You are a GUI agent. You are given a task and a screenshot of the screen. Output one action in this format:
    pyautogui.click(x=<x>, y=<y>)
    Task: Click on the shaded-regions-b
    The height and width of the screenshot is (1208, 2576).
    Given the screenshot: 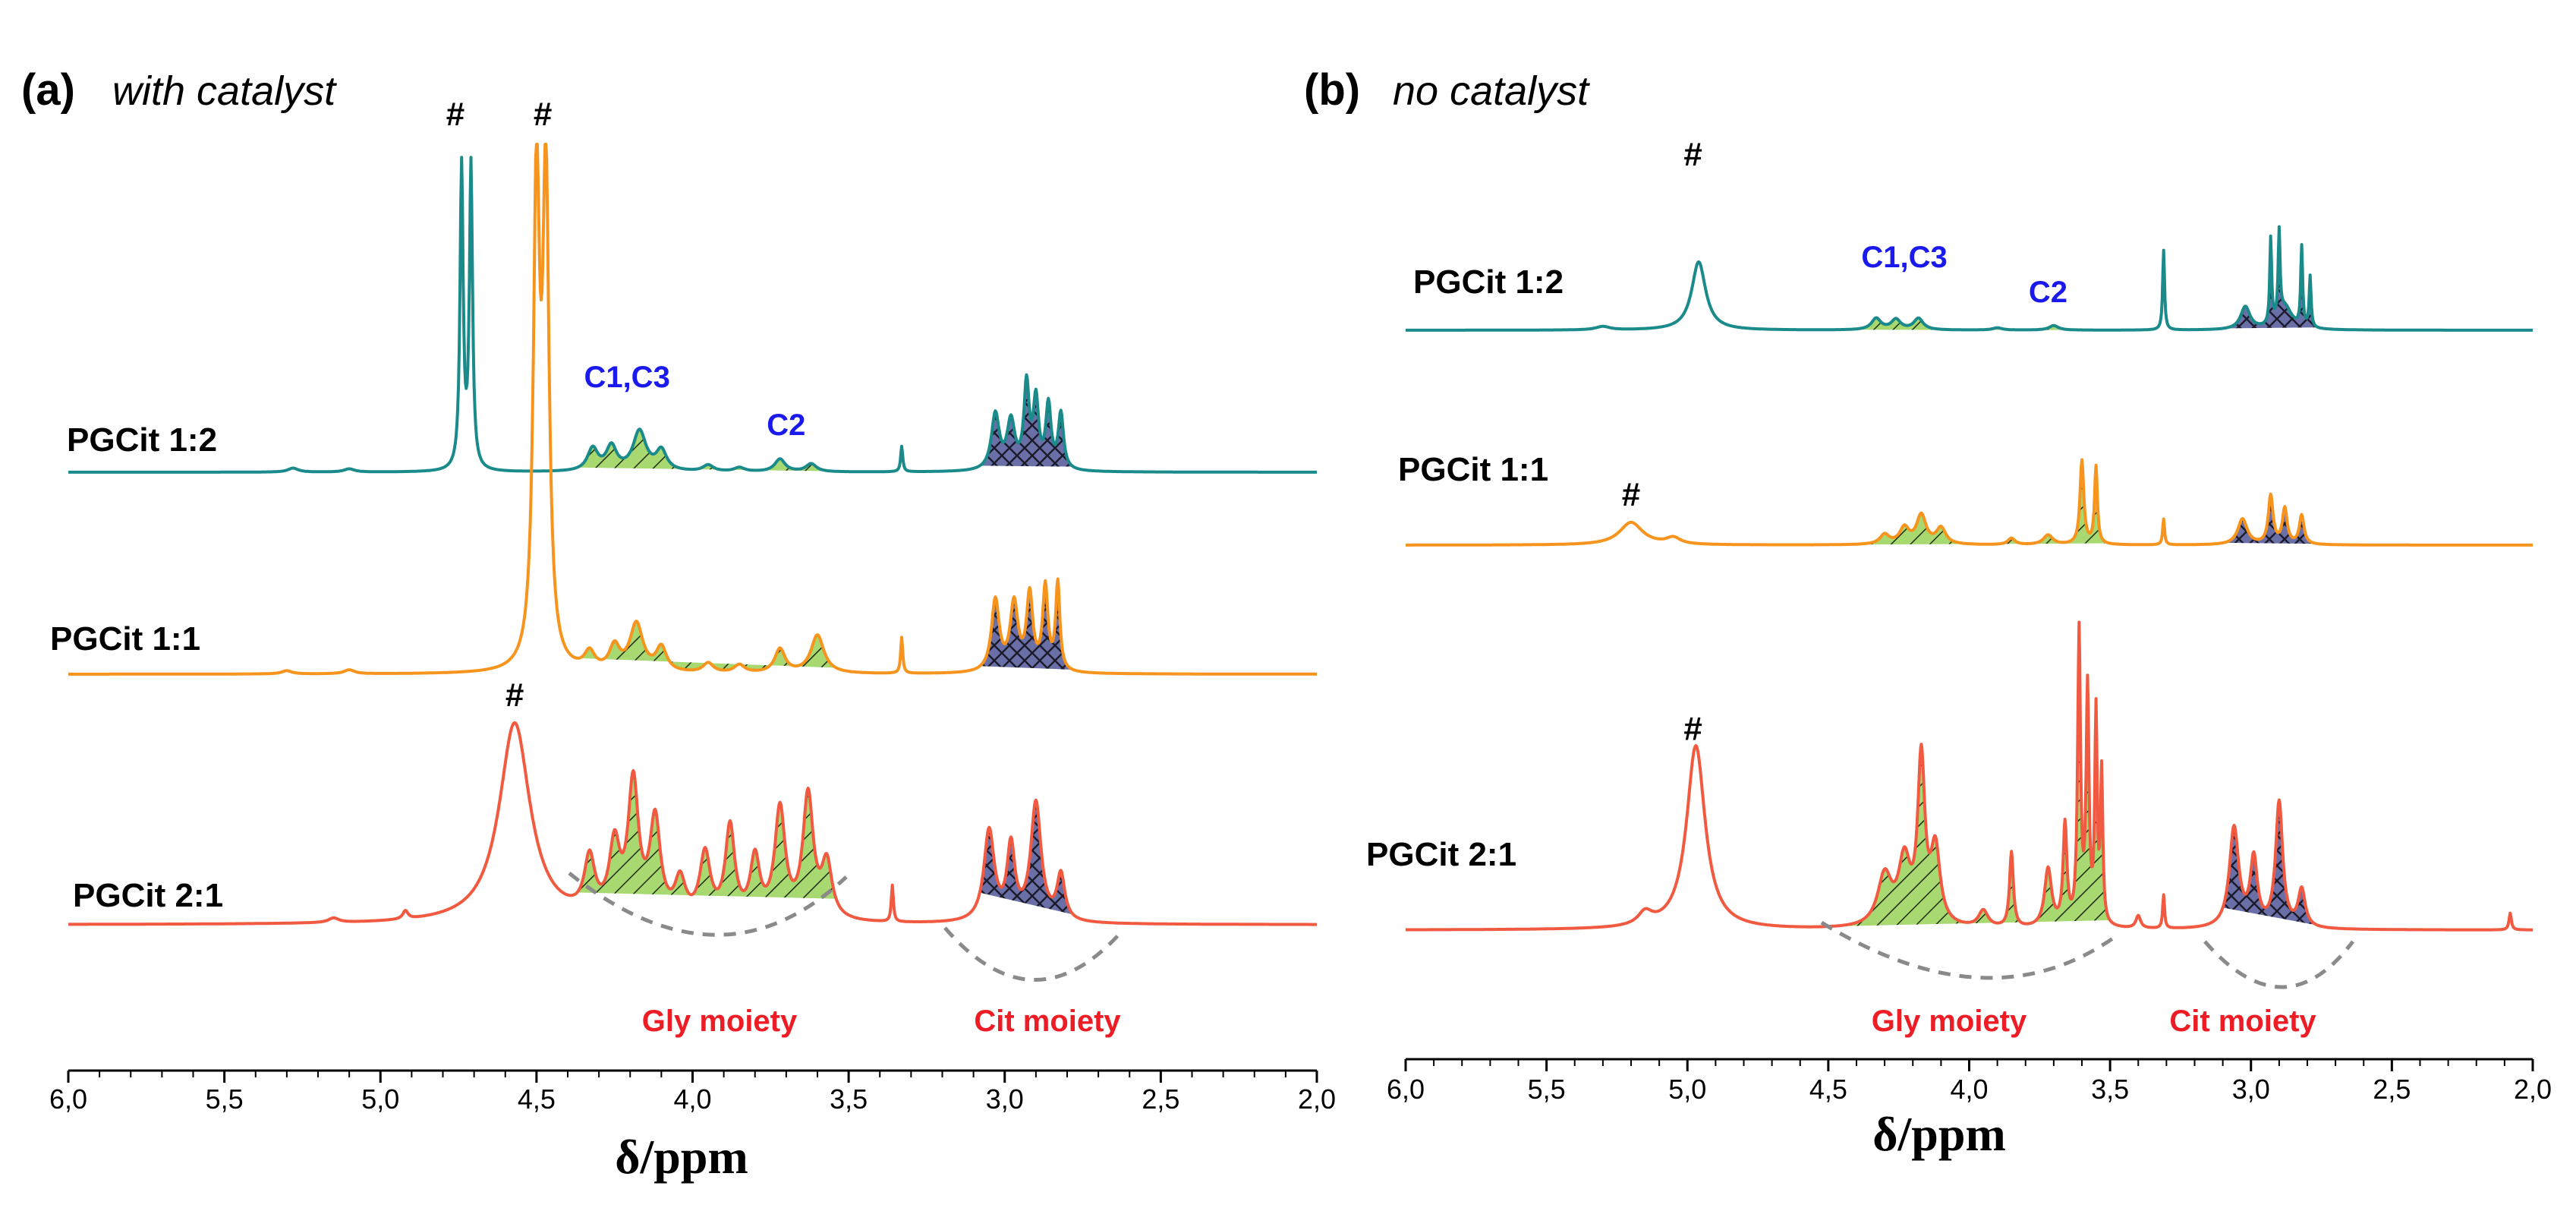 What is the action you would take?
    pyautogui.click(x=2073, y=577)
    